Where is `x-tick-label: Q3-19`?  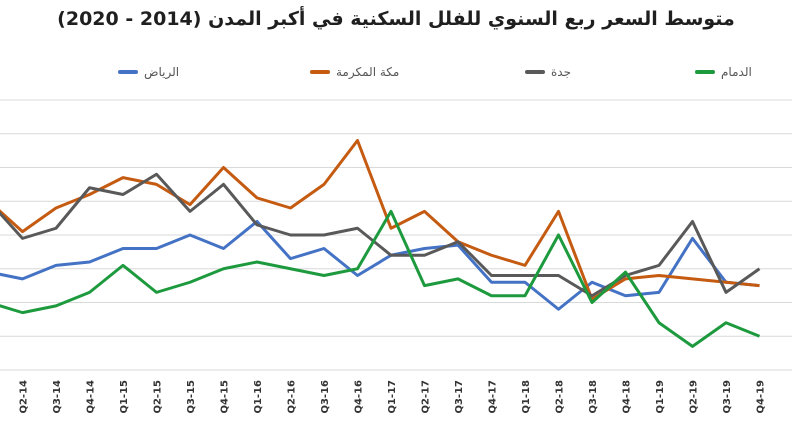
x-tick-label: Q3-19 is located at coordinates (727, 397).